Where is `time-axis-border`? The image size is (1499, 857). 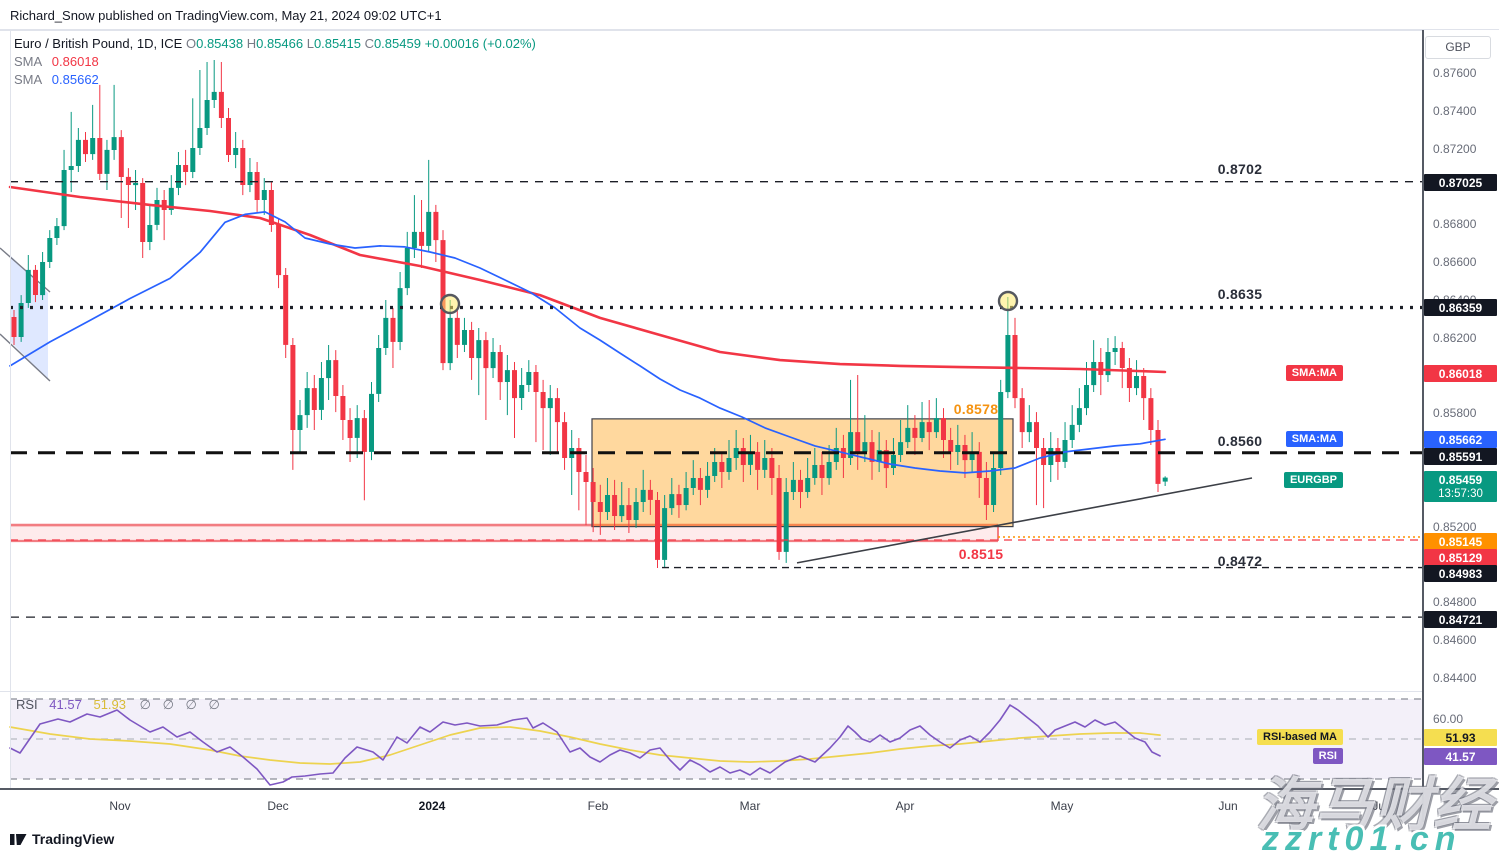 time-axis-border is located at coordinates (749, 789).